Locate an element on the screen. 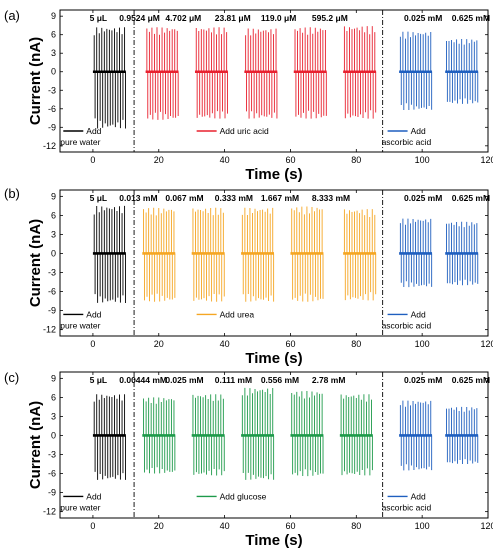 Image resolution: width=493 pixels, height=550 pixels. concentration-label: 0.00444 mM is located at coordinates (143, 380).